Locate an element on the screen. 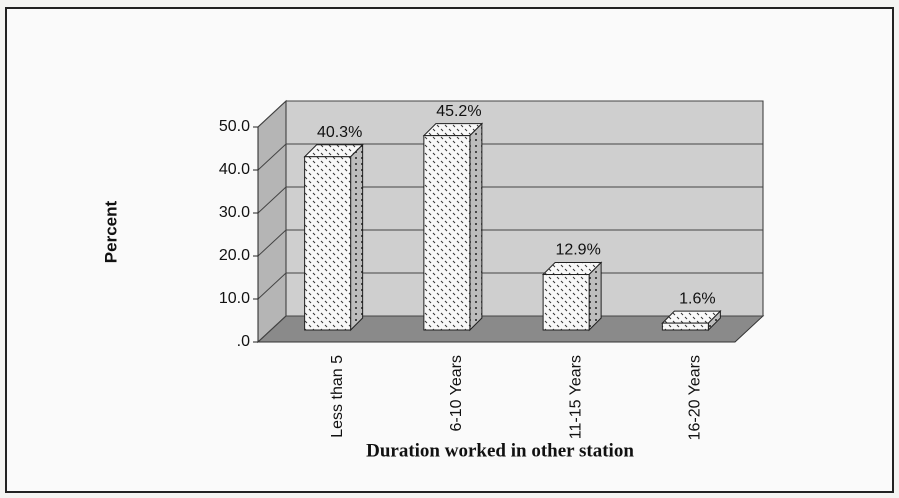 Image resolution: width=899 pixels, height=498 pixels. value-label: 1.6% is located at coordinates (697, 298).